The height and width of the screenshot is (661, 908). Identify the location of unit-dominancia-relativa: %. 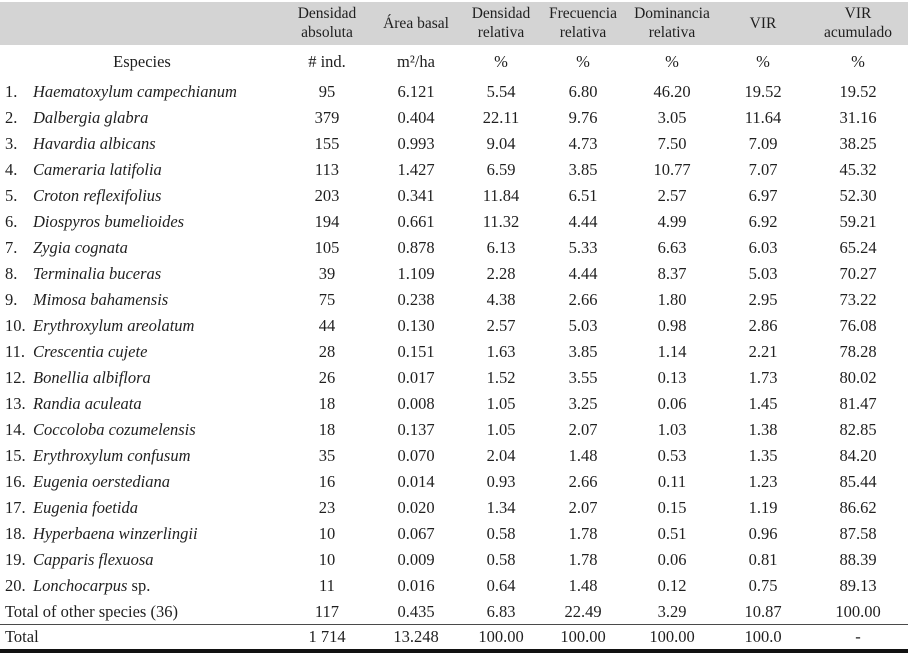
(672, 61).